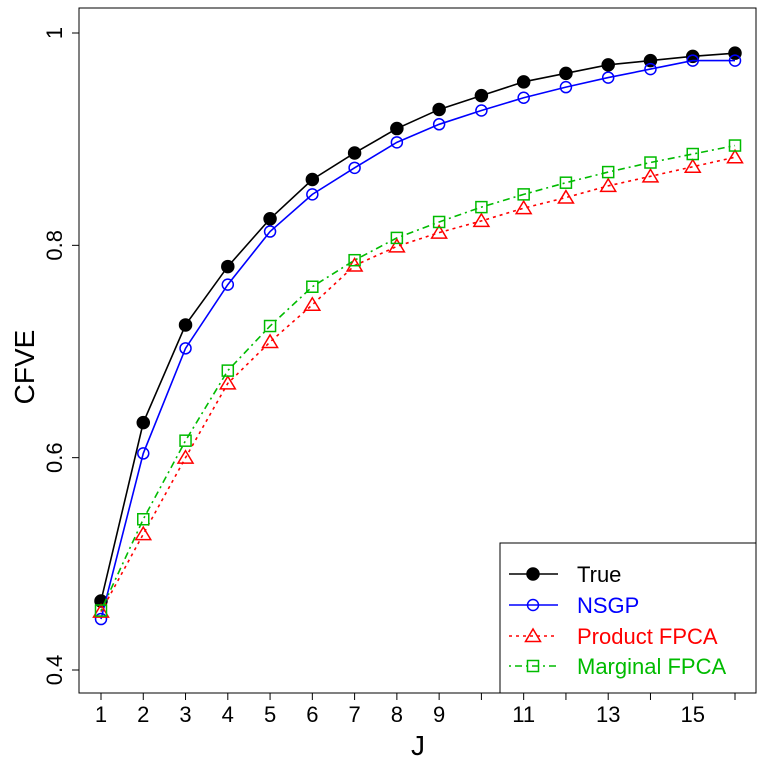  Describe the element at coordinates (651, 666) in the screenshot. I see `legend-label: Marginal FPCA` at that location.